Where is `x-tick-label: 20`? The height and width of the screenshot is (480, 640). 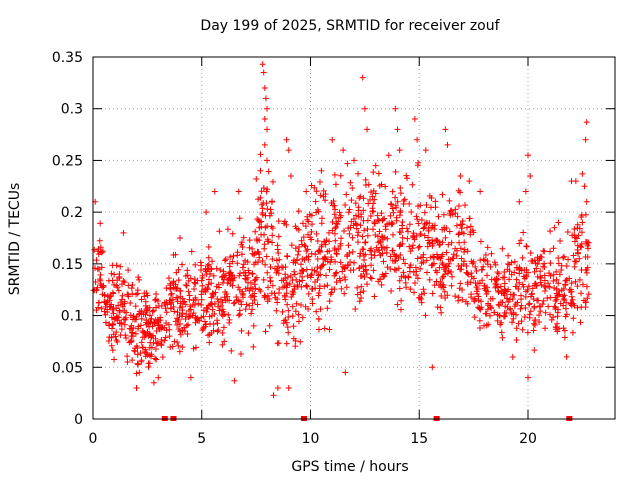
x-tick-label: 20 is located at coordinates (528, 439).